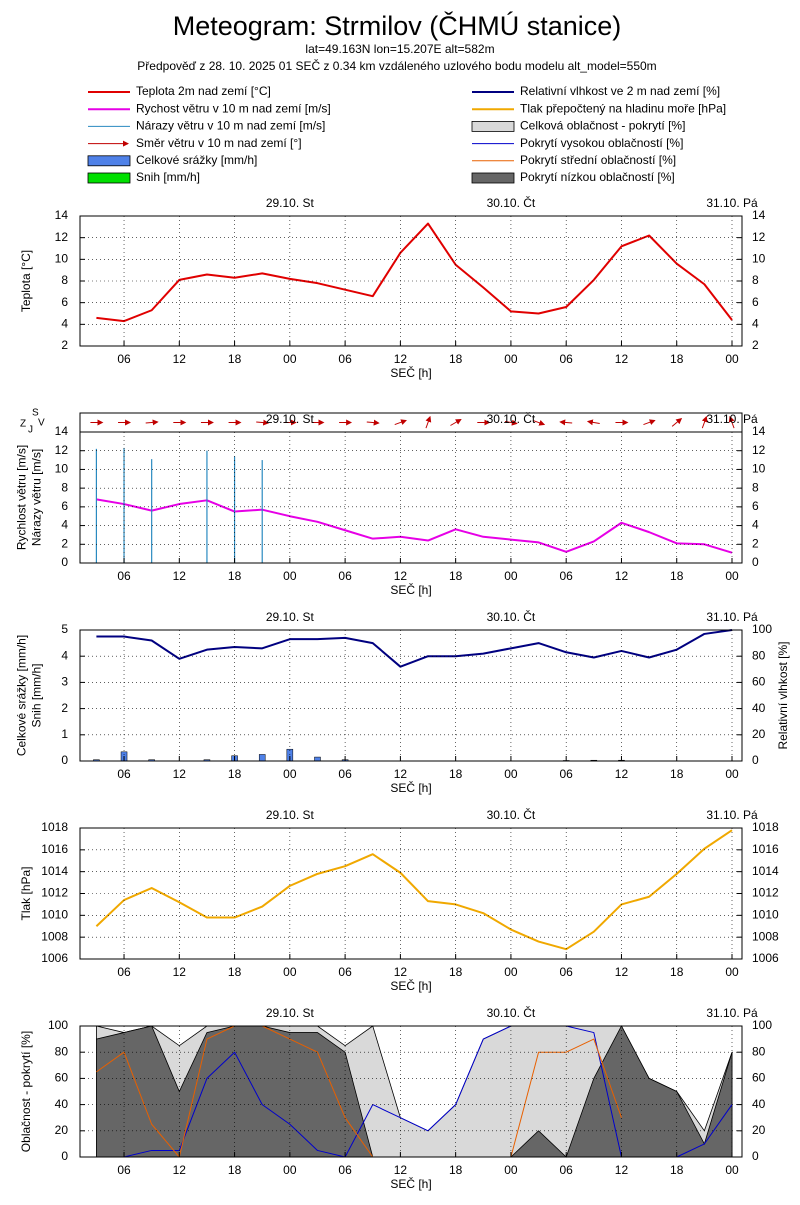  I want to click on y-tick-label-right: 20, so click(759, 1130).